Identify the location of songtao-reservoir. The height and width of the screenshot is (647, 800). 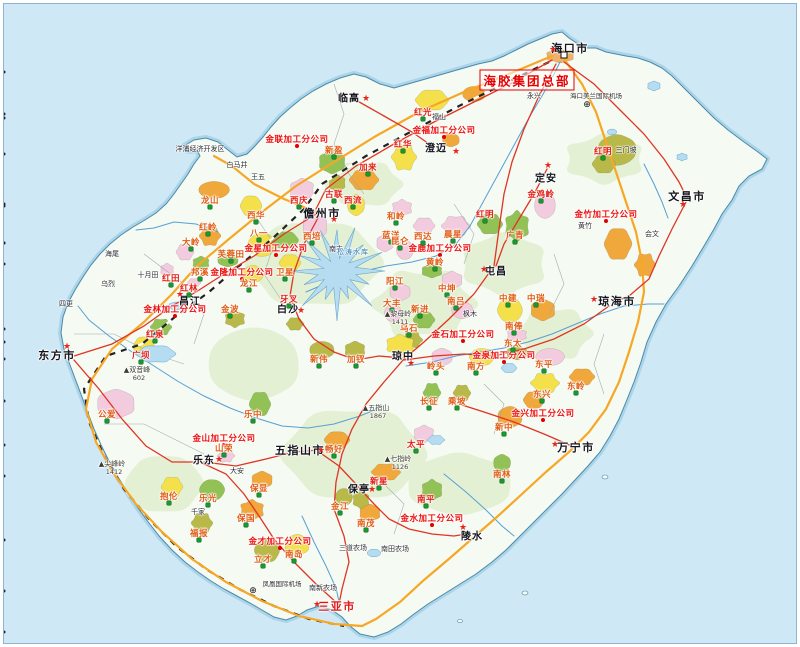
(337, 274).